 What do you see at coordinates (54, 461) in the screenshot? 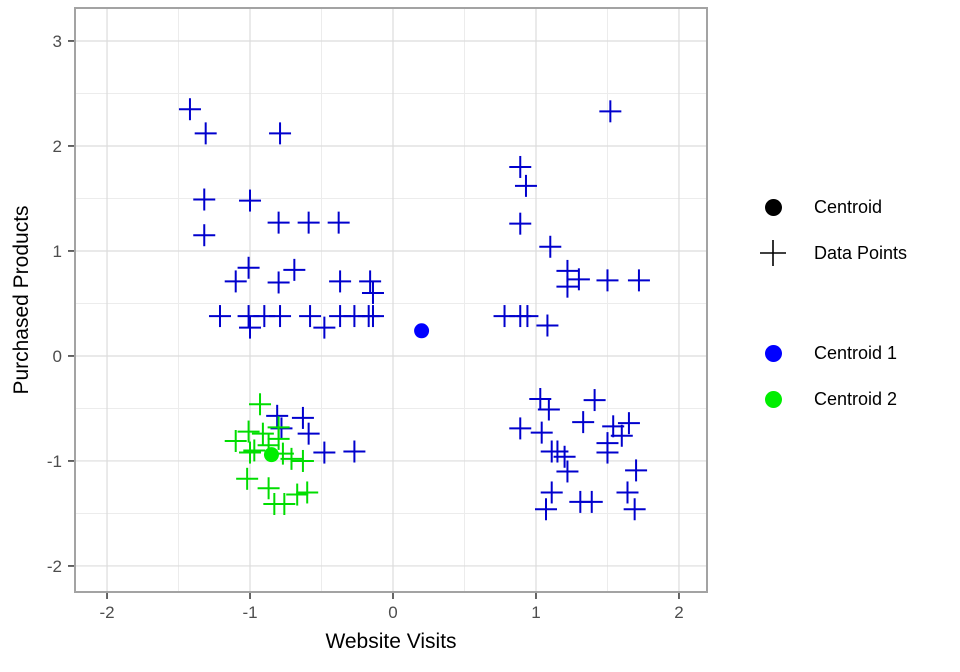
I see `y-tick-label: -1` at bounding box center [54, 461].